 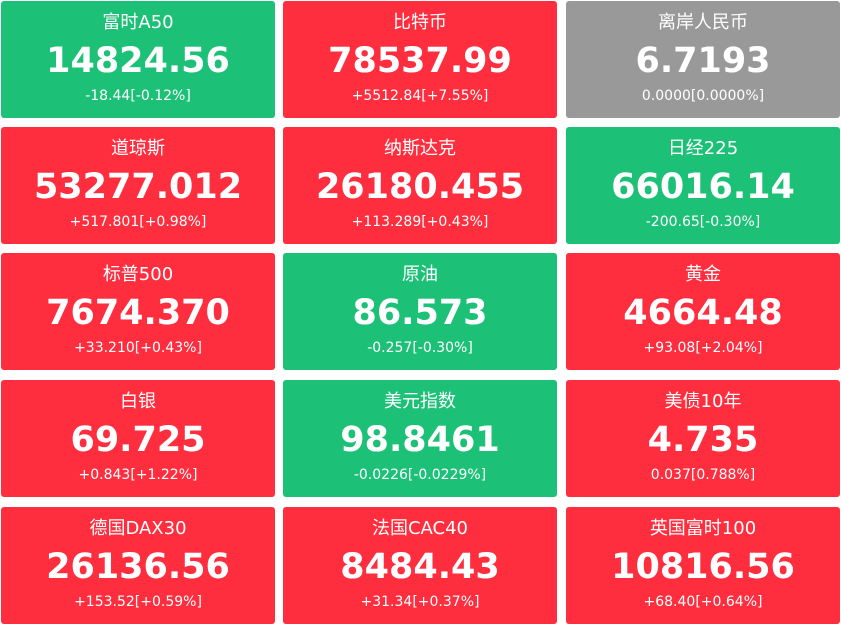 I want to click on tile-value: 4664.48, so click(x=703, y=313).